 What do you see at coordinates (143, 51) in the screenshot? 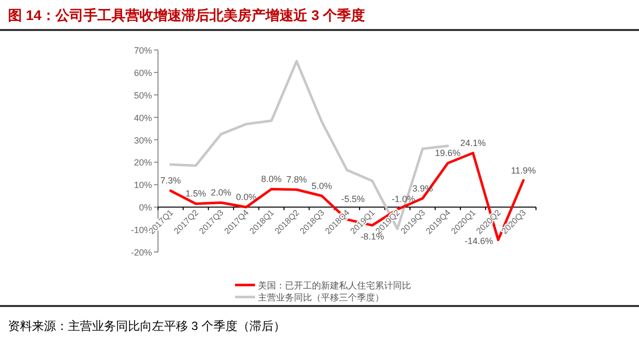
I see `y-tick-label: 70%` at bounding box center [143, 51].